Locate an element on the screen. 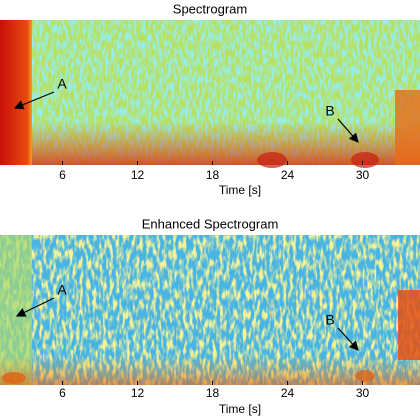 Image resolution: width=420 pixels, height=420 pixels. chart-title: Enhanced Spectrogram is located at coordinates (210, 223).